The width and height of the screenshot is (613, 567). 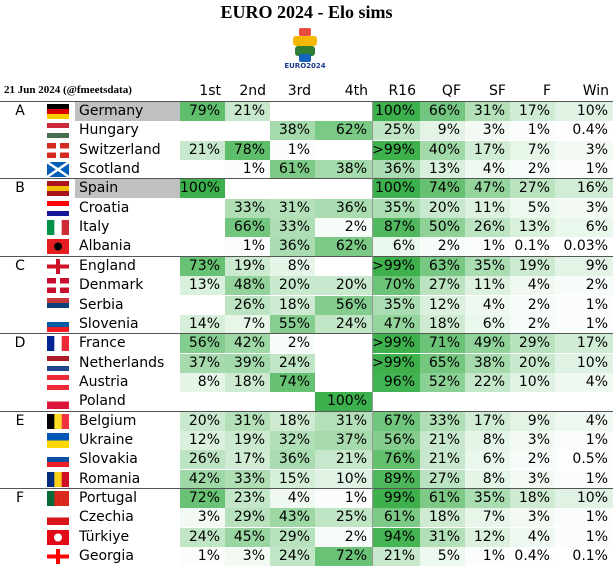 I want to click on probability-cell: 23%, so click(x=247, y=498).